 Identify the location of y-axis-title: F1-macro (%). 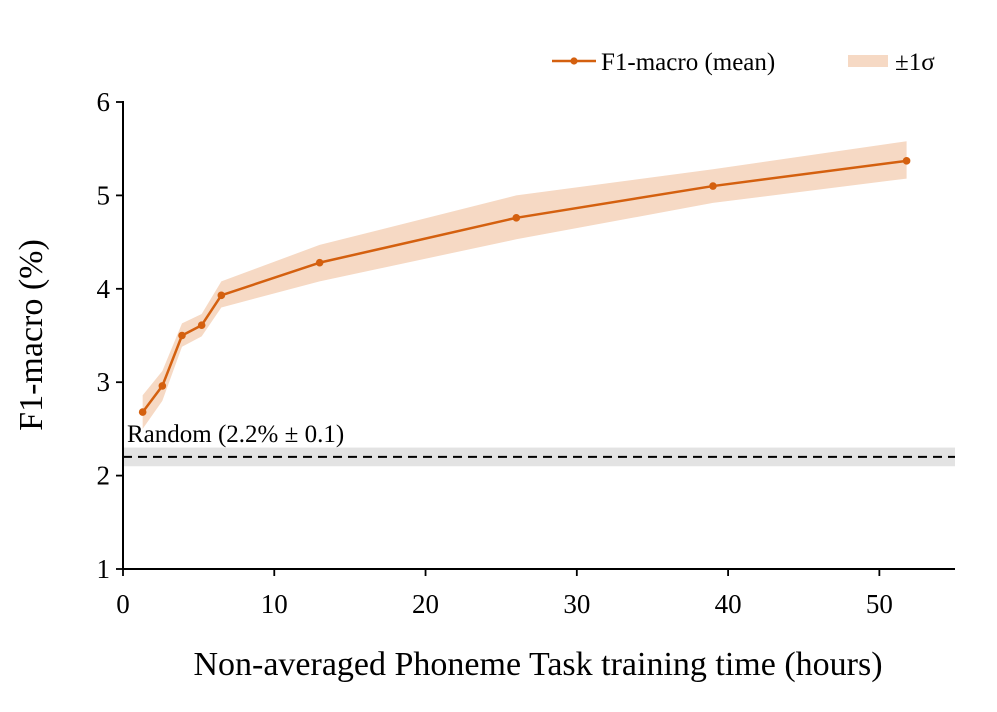
(31, 335).